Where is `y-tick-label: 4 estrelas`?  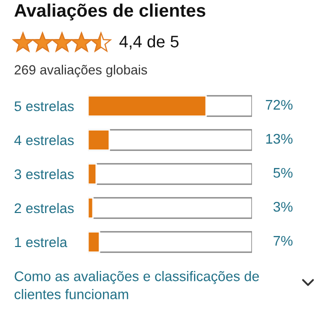 y-tick-label: 4 estrelas is located at coordinates (44, 140).